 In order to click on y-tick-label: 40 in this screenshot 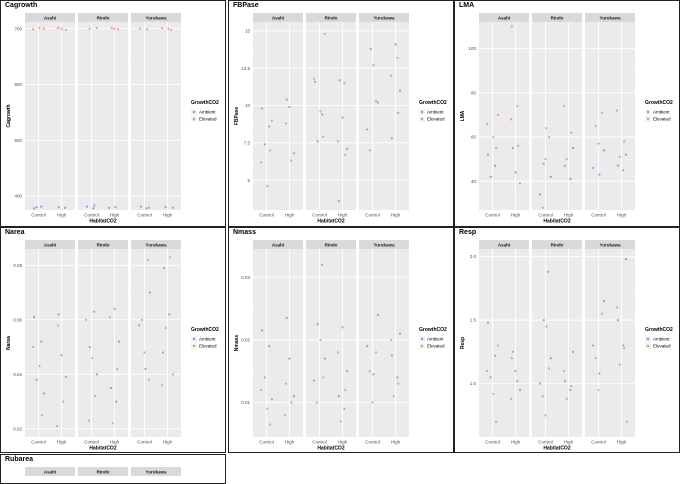, I will do `click(474, 181)`.